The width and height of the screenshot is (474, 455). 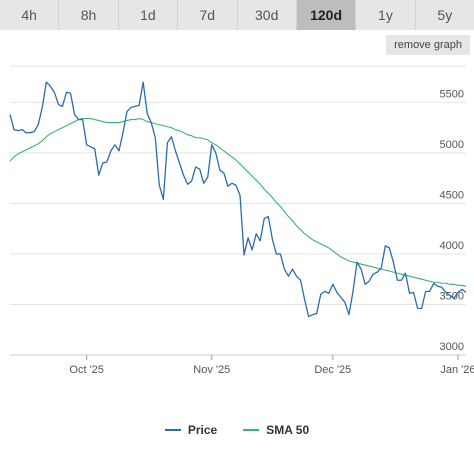 What do you see at coordinates (452, 145) in the screenshot?
I see `y-tick-label: 5000` at bounding box center [452, 145].